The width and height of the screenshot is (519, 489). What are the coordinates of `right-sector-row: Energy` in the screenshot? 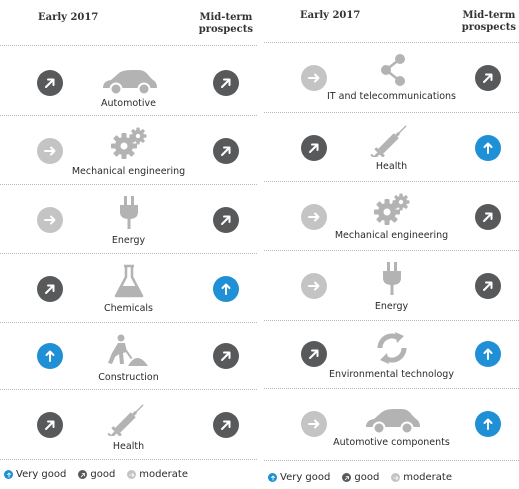 It's located at (391, 285).